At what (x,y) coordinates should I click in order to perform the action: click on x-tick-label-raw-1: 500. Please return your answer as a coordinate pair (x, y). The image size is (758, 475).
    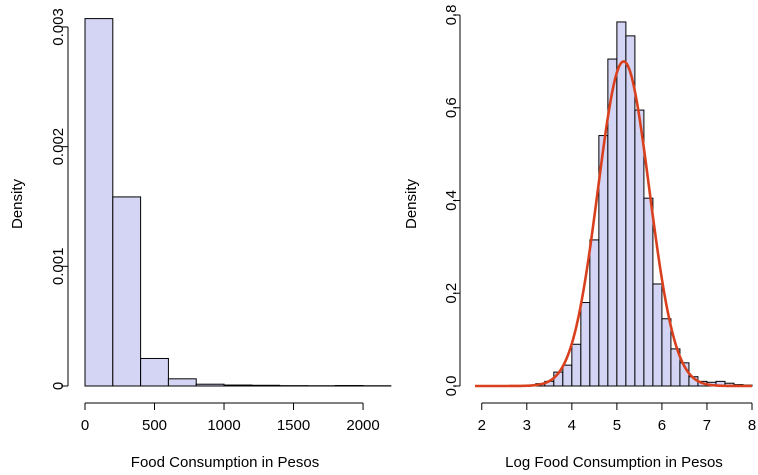
    Looking at the image, I should click on (154, 425).